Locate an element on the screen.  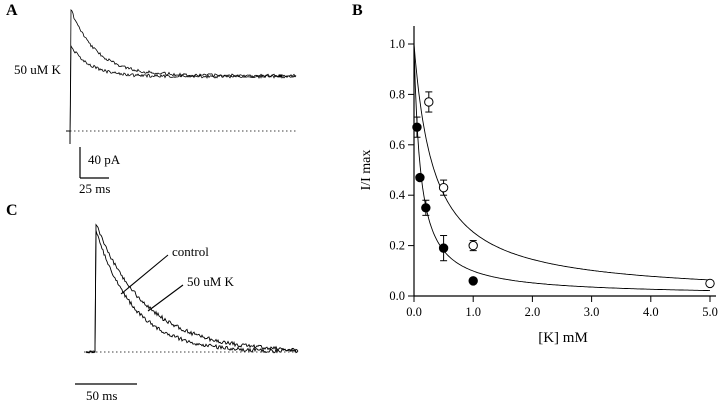
svg-text: 3.0 is located at coordinates (592, 312).